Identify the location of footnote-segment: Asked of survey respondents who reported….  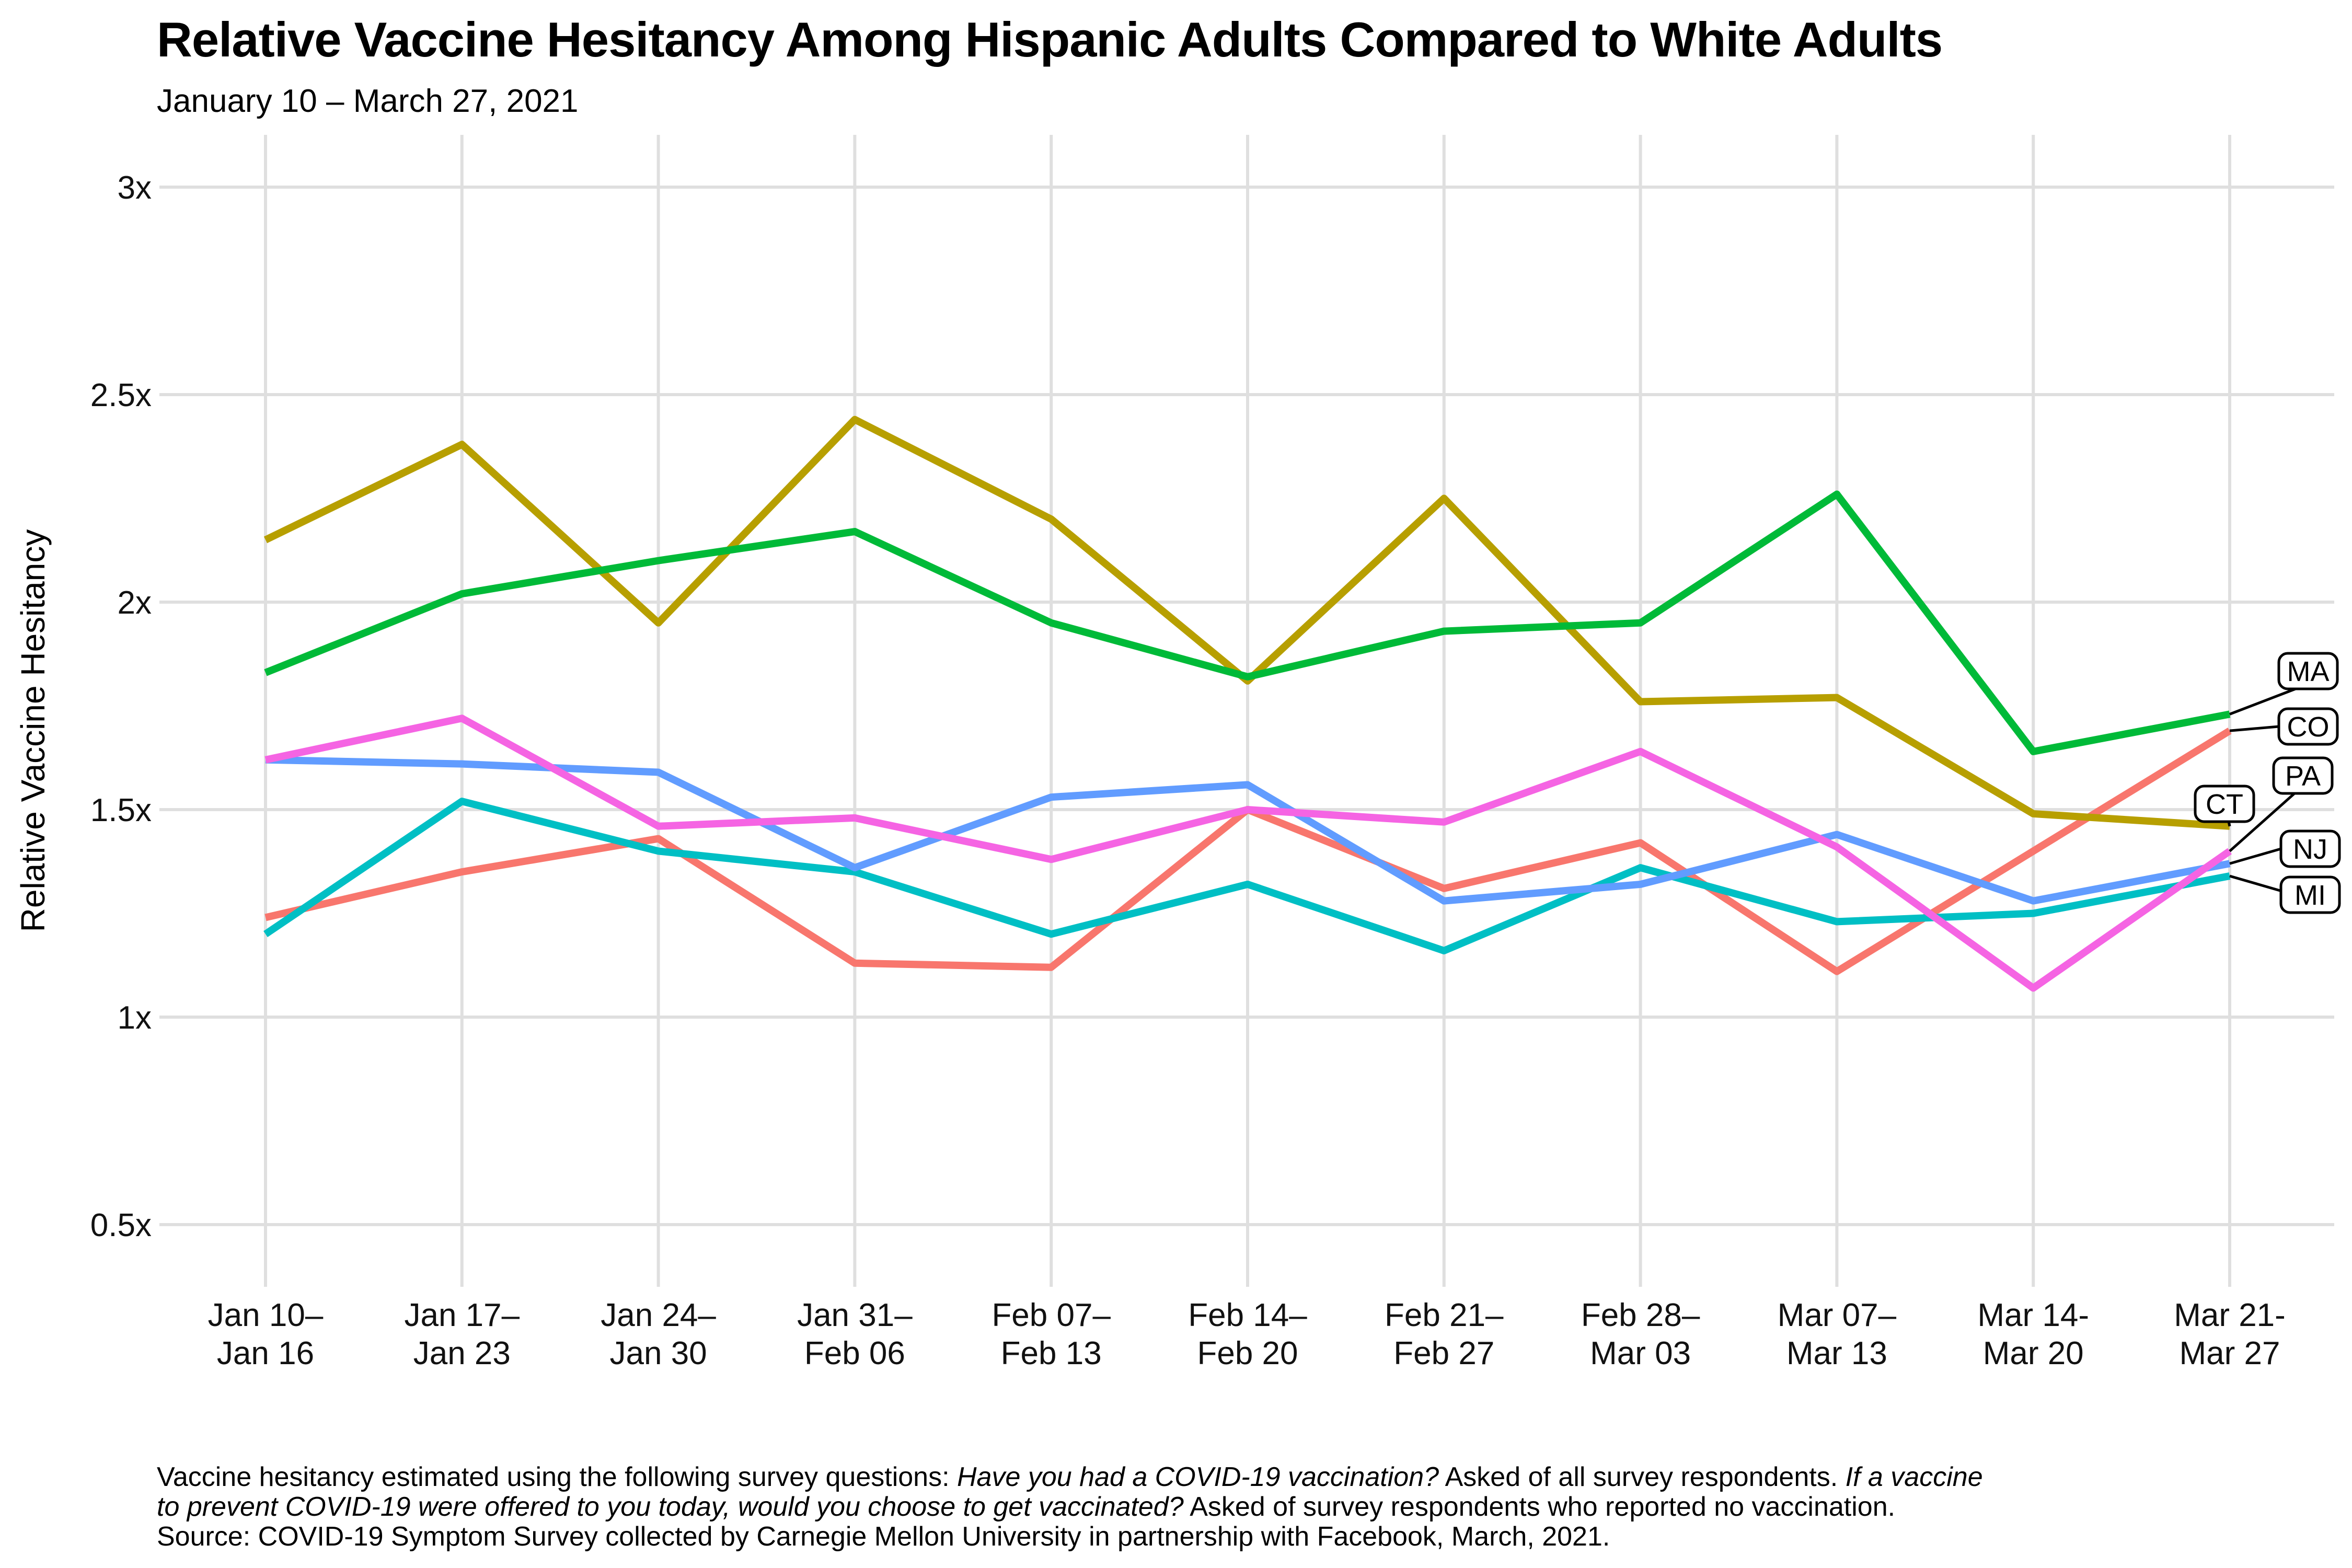
(1539, 1507).